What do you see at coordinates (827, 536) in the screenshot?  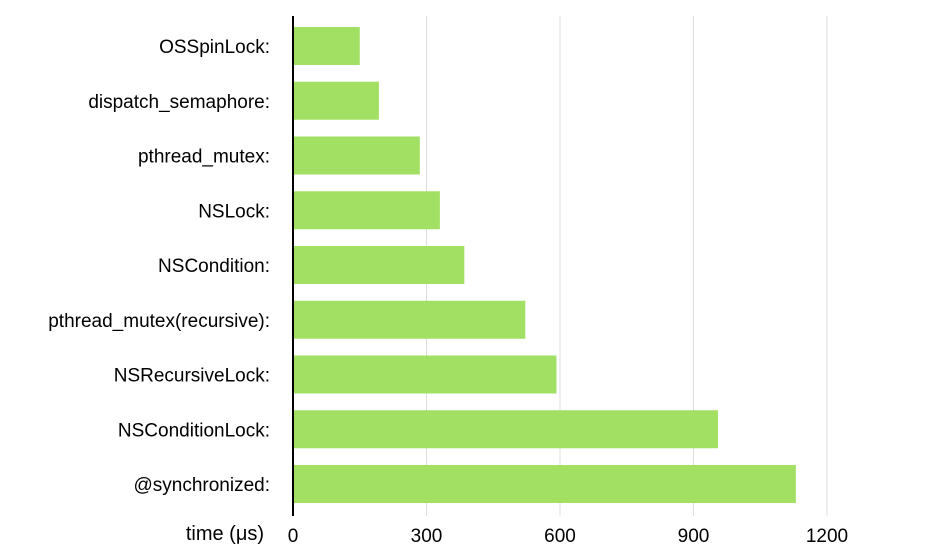 I see `x-tick-label-1200: 1200` at bounding box center [827, 536].